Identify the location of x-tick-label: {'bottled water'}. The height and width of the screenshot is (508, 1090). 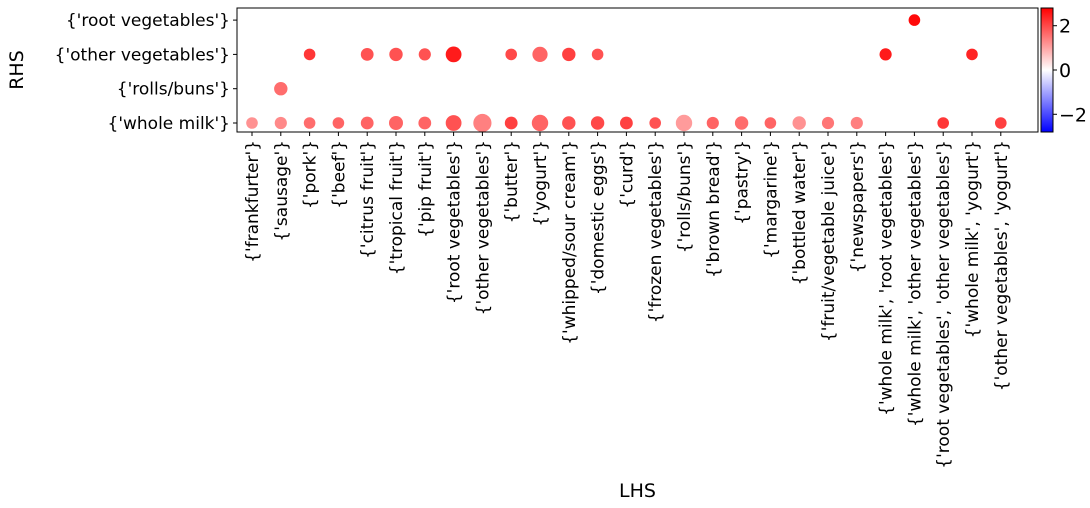
(800, 212).